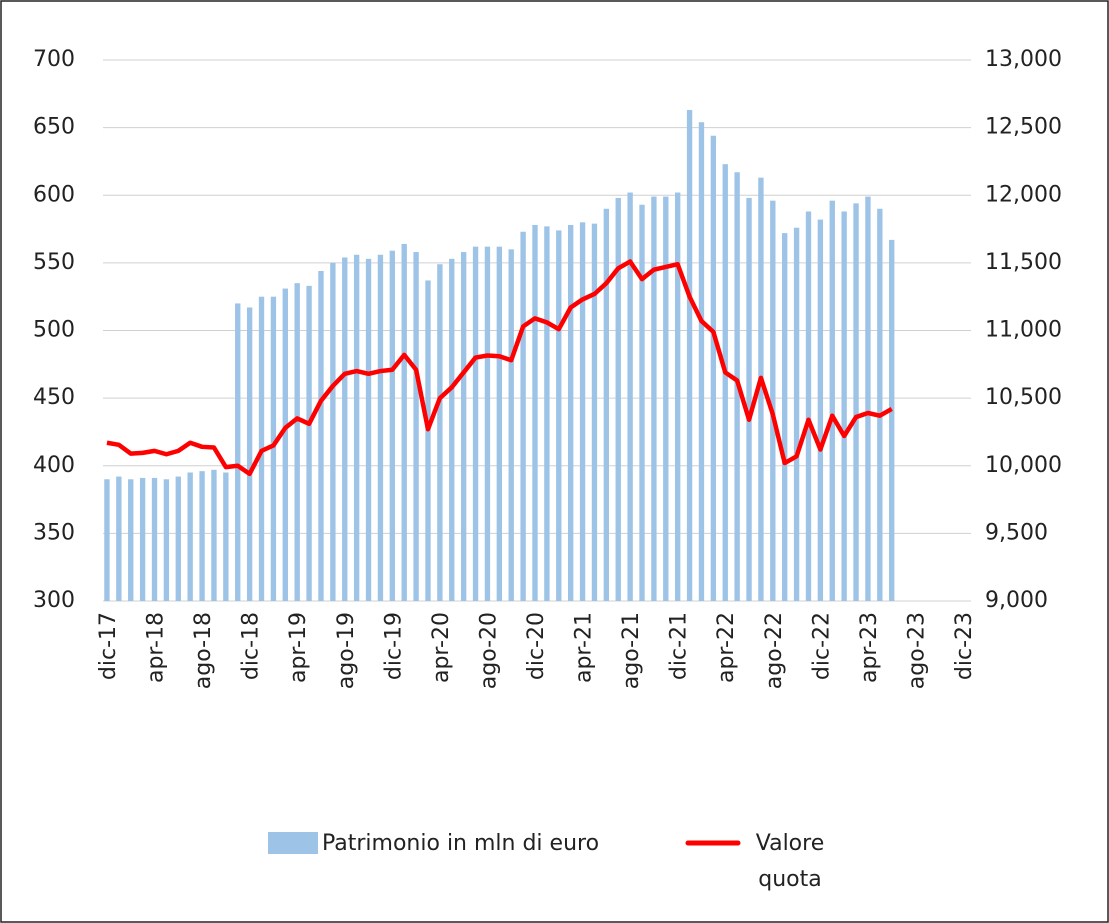  What do you see at coordinates (54, 330) in the screenshot?
I see `y-tick-label: 500` at bounding box center [54, 330].